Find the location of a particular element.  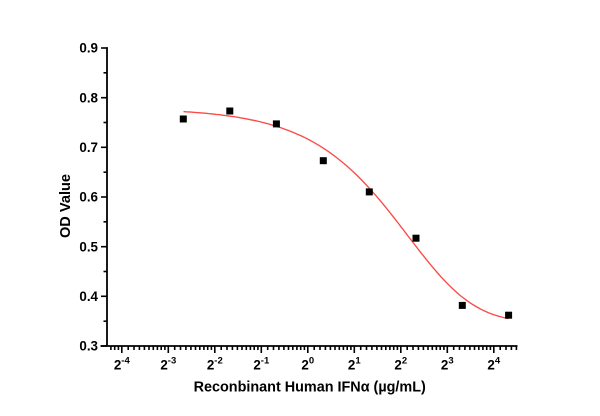

svg-text: 2-1 is located at coordinates (261, 363).